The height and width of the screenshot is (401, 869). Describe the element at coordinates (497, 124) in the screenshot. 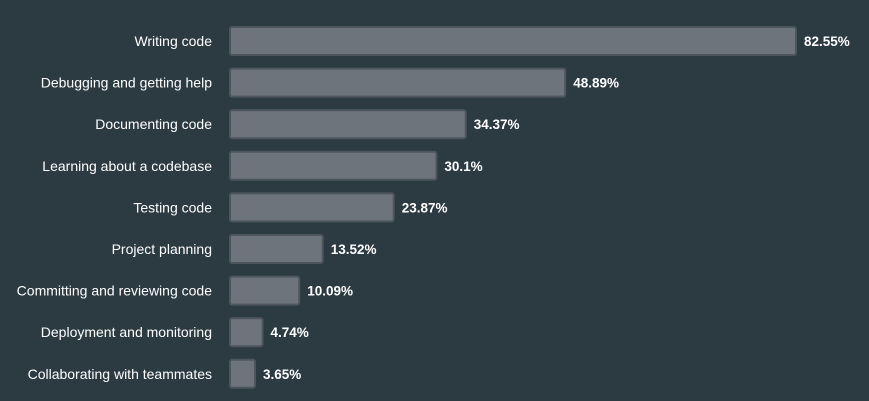

I see `value-label: 34.37%` at that location.